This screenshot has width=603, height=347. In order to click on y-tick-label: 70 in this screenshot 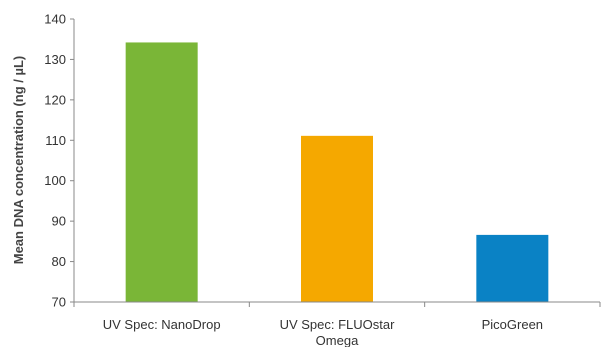, I will do `click(59, 302)`.